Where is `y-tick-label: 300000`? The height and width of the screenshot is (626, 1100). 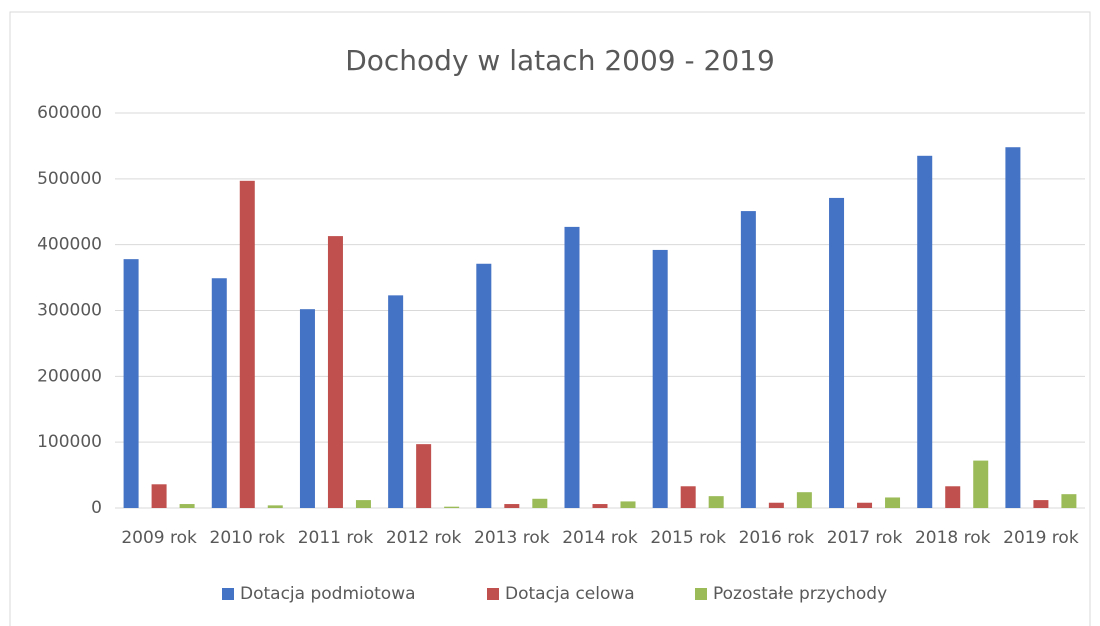
y-tick-label: 300000 is located at coordinates (69, 311).